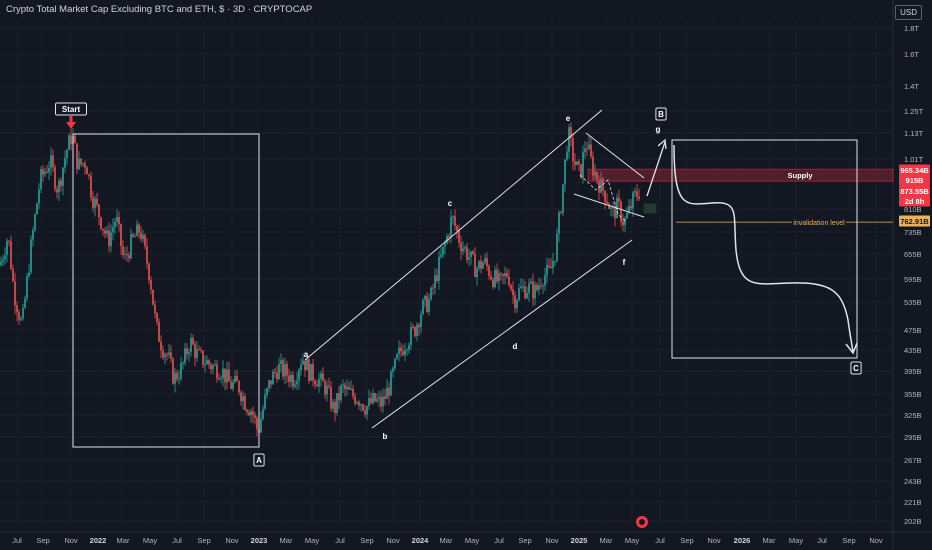 Image resolution: width=932 pixels, height=550 pixels. What do you see at coordinates (615, 155) in the screenshot?
I see `triangle-upper-line` at bounding box center [615, 155].